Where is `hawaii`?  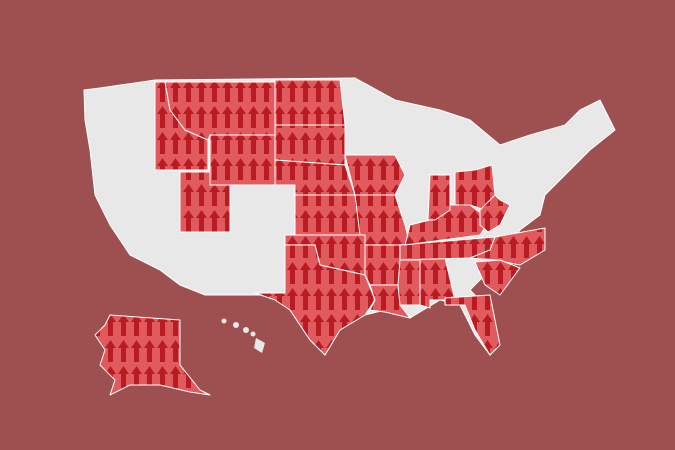 hawaii is located at coordinates (243, 335).